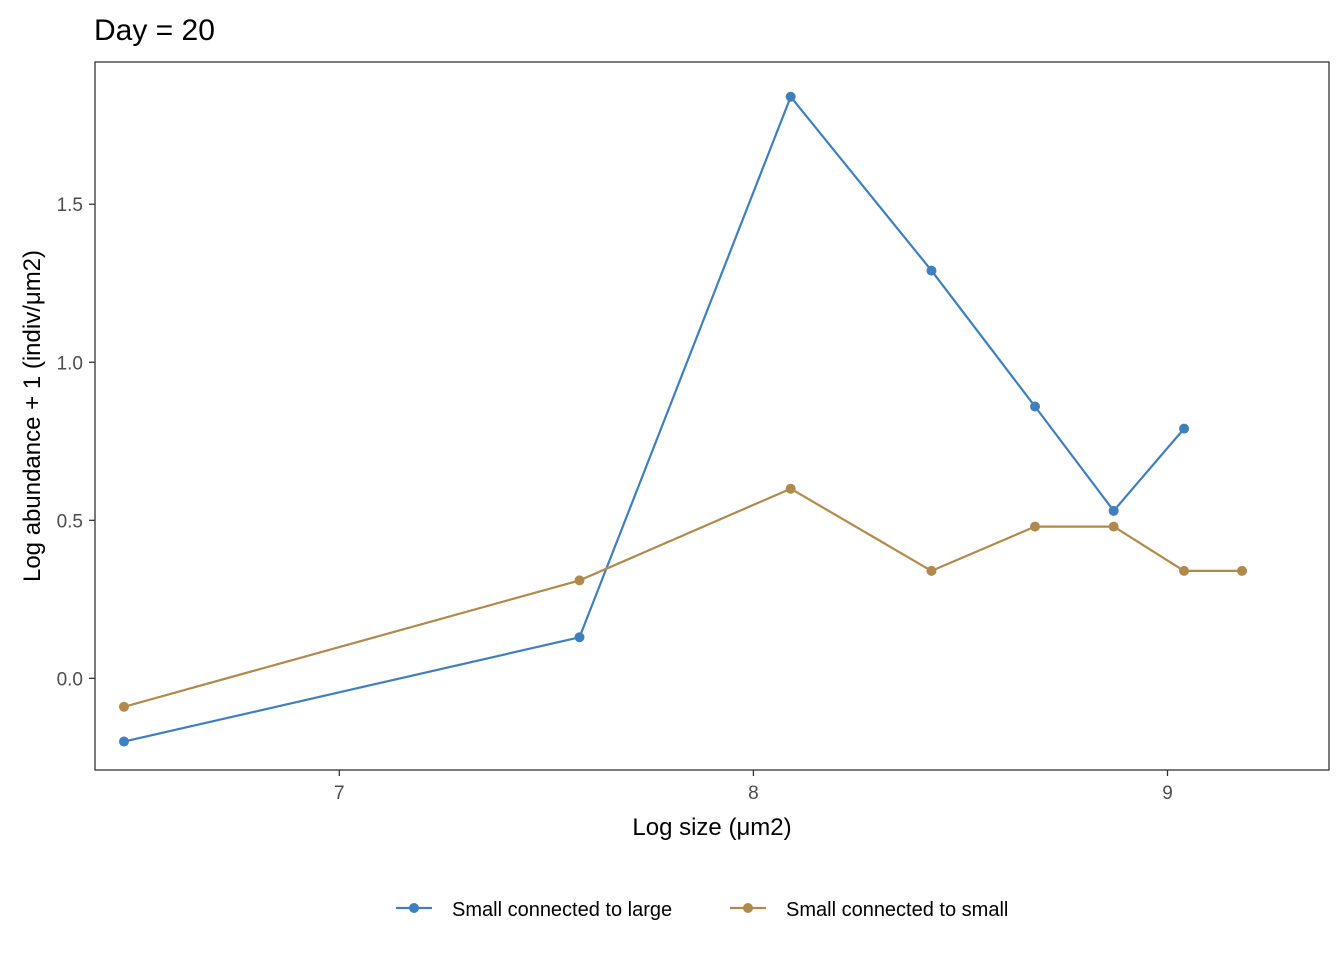 The image size is (1344, 960). Describe the element at coordinates (70, 679) in the screenshot. I see `y-tick-label: 0.0` at that location.